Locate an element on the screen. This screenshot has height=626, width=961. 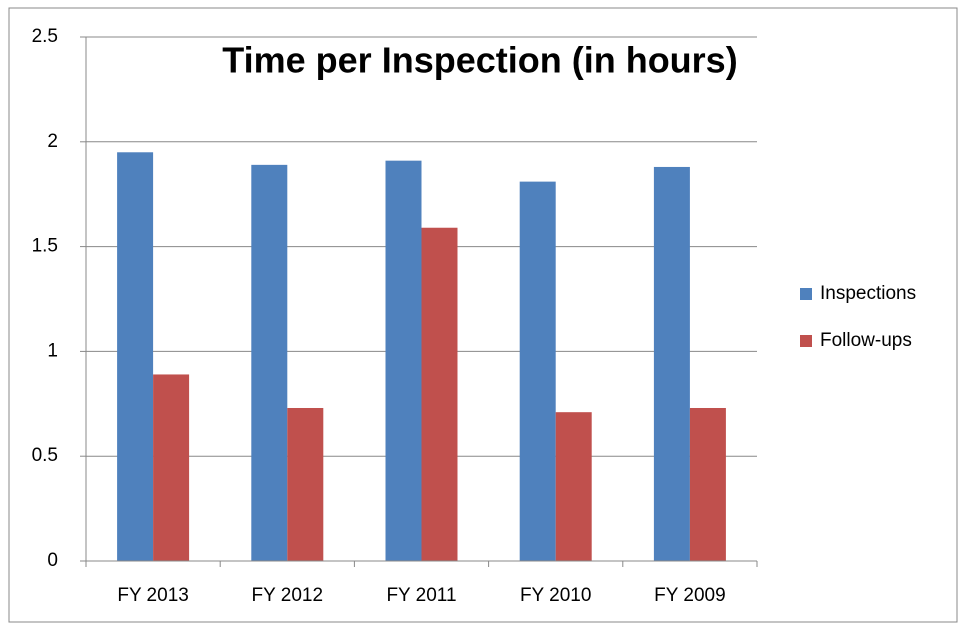
x-tick-label: FY 2009 is located at coordinates (689, 595).